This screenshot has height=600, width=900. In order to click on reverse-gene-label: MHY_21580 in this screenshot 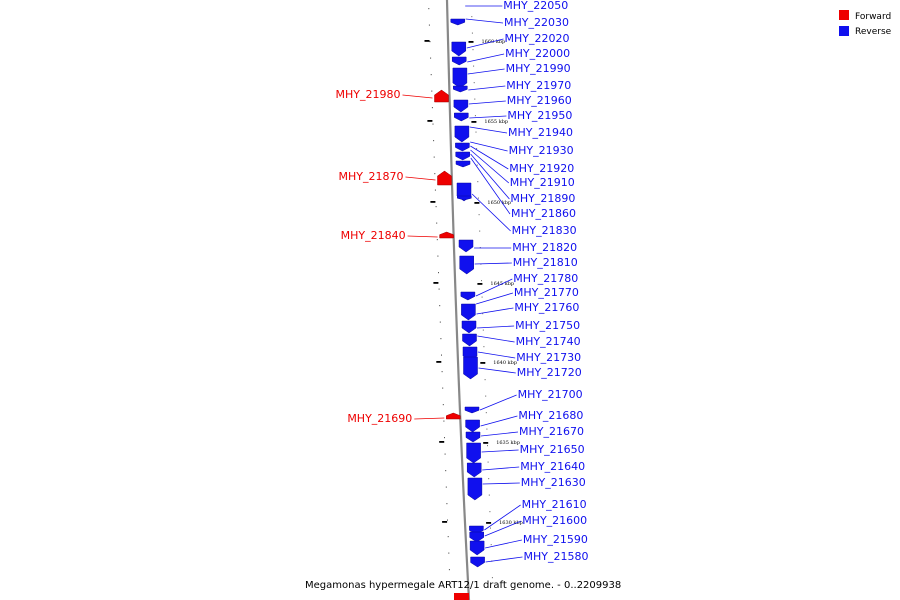, I will do `click(556, 556)`.